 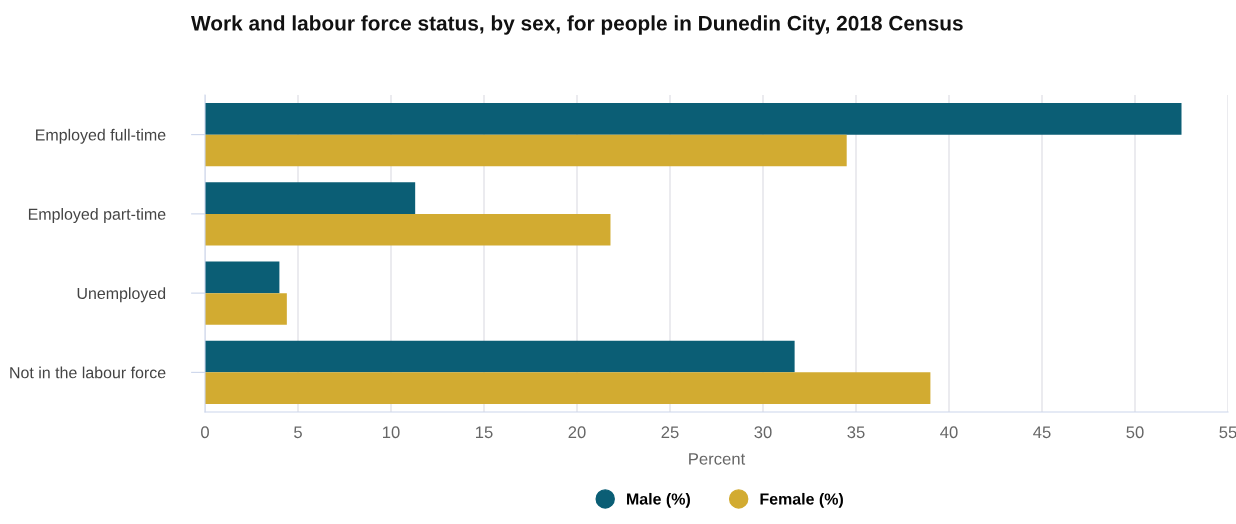 What do you see at coordinates (577, 432) in the screenshot?
I see `x-tick-label: 20` at bounding box center [577, 432].